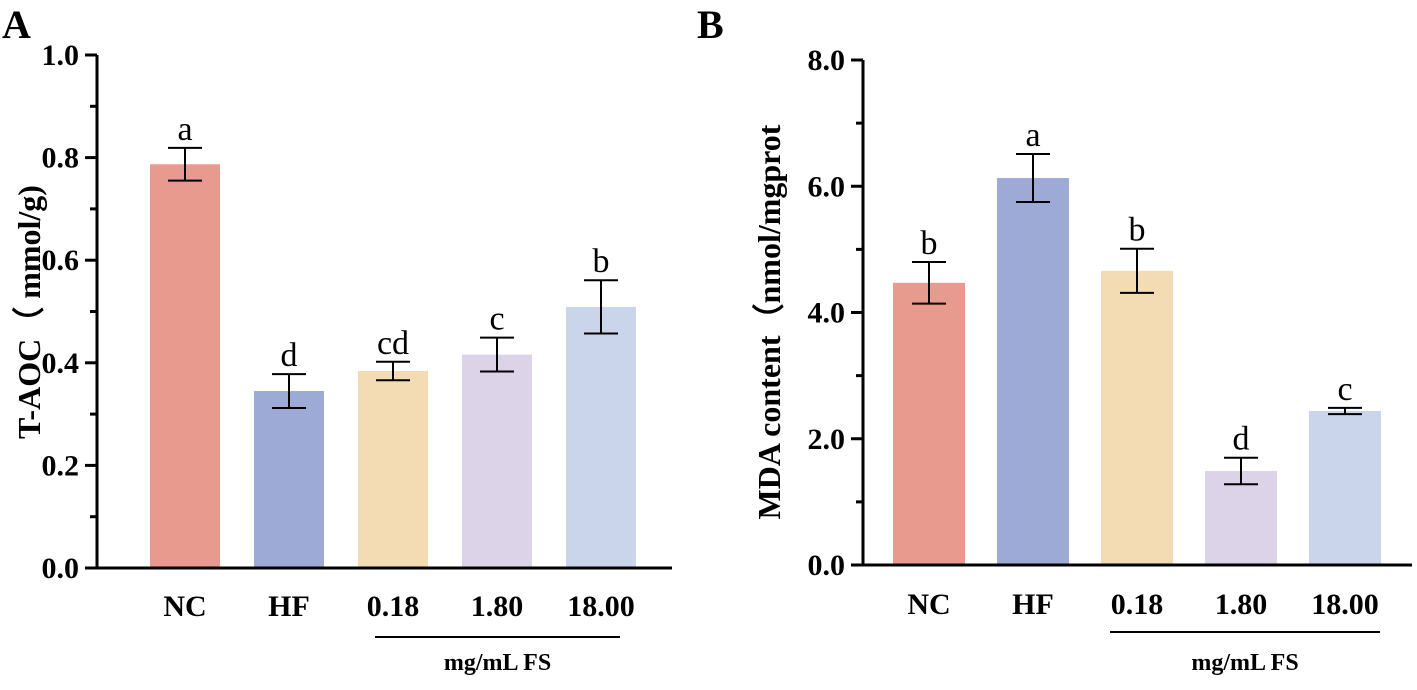 This screenshot has height=690, width=1417. Describe the element at coordinates (16, 24) in the screenshot. I see `panel-label-a: A` at that location.